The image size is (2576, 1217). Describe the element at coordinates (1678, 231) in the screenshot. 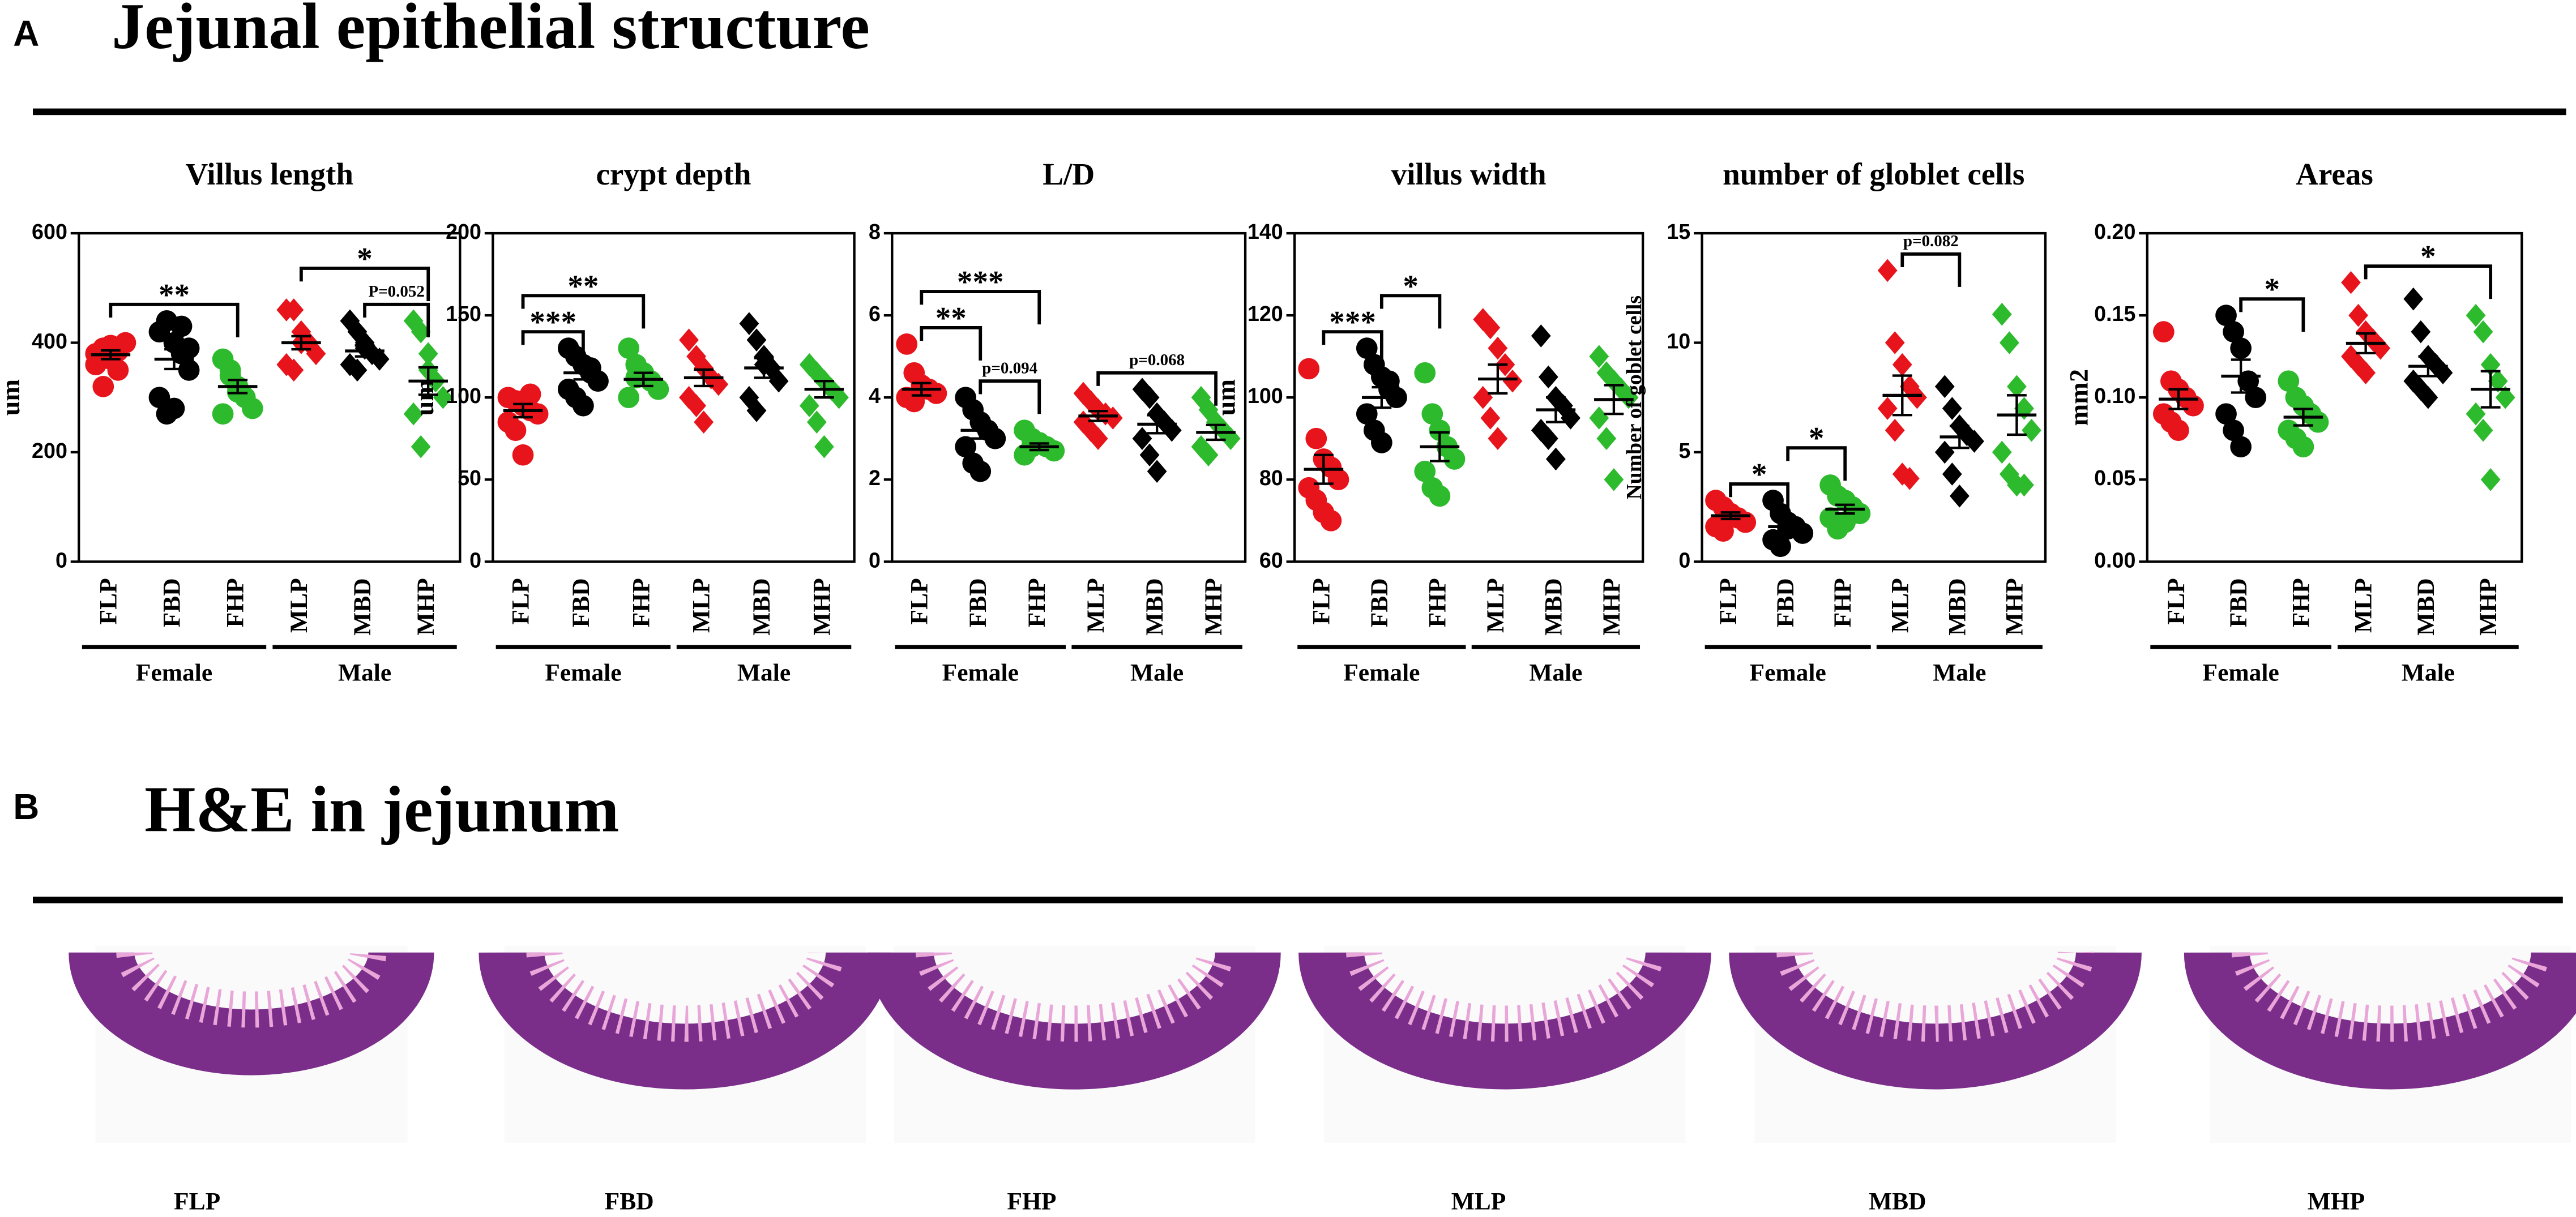

I see `y-tick-label: 15` at that location.